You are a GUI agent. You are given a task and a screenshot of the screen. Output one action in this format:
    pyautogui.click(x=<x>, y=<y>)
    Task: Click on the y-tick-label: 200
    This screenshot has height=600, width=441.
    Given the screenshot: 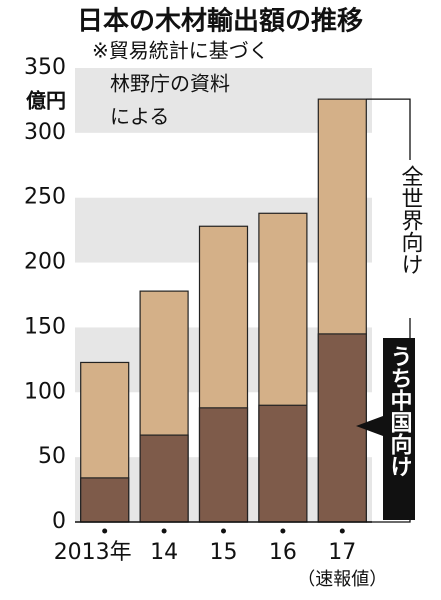 What is the action you would take?
    pyautogui.click(x=45, y=262)
    